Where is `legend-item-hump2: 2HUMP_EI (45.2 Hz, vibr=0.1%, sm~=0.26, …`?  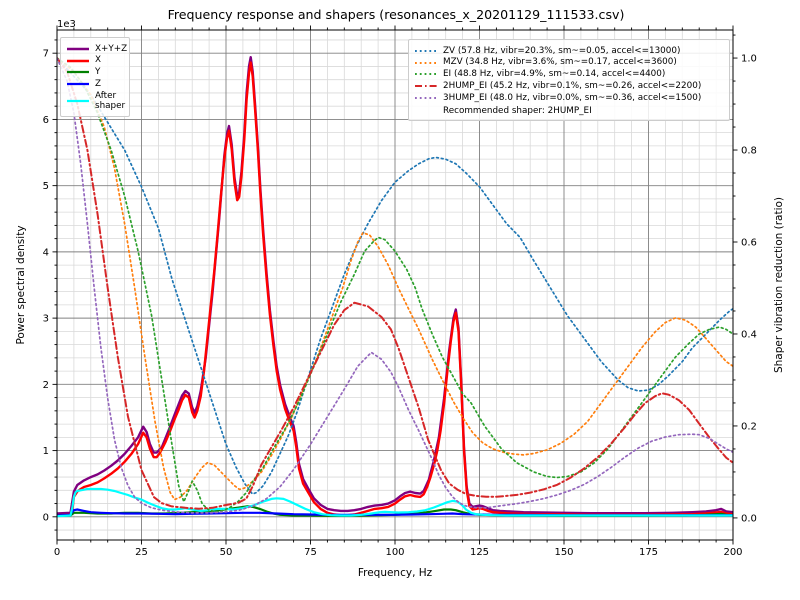
legend-item-hump2: 2HUMP_EI (45.2 Hz, vibr=0.1%, sm~=0.26, … is located at coordinates (568, 86).